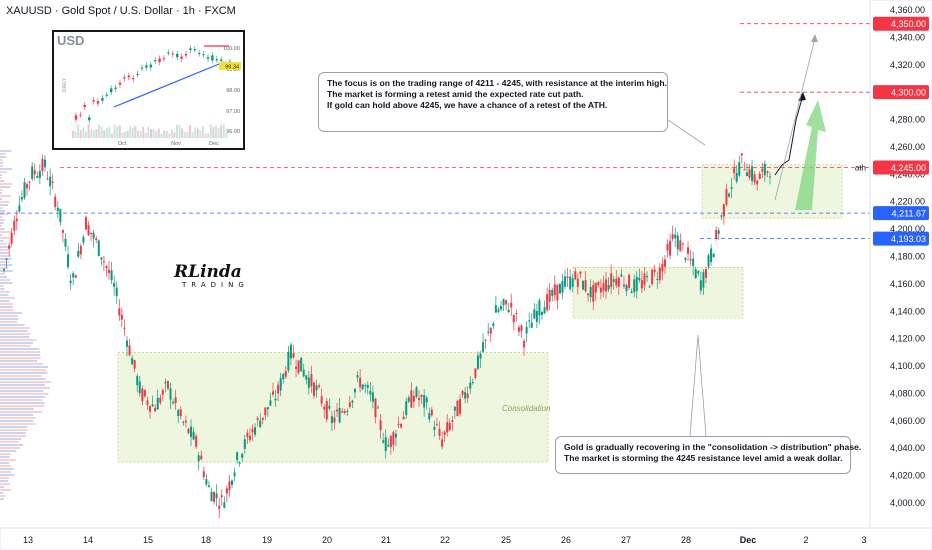 This screenshot has width=932, height=550. What do you see at coordinates (445, 540) in the screenshot?
I see `x-tick-label: 22` at bounding box center [445, 540].